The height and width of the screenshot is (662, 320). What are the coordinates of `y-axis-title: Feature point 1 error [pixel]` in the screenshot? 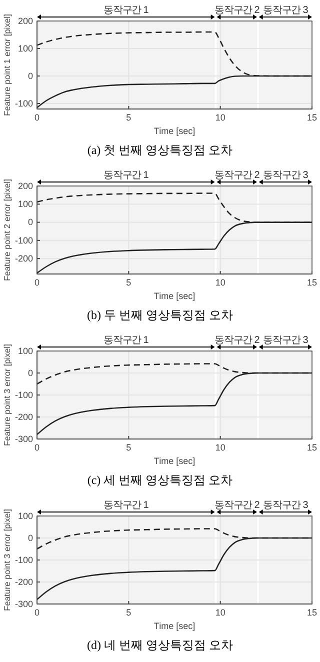 It's located at (7, 65).